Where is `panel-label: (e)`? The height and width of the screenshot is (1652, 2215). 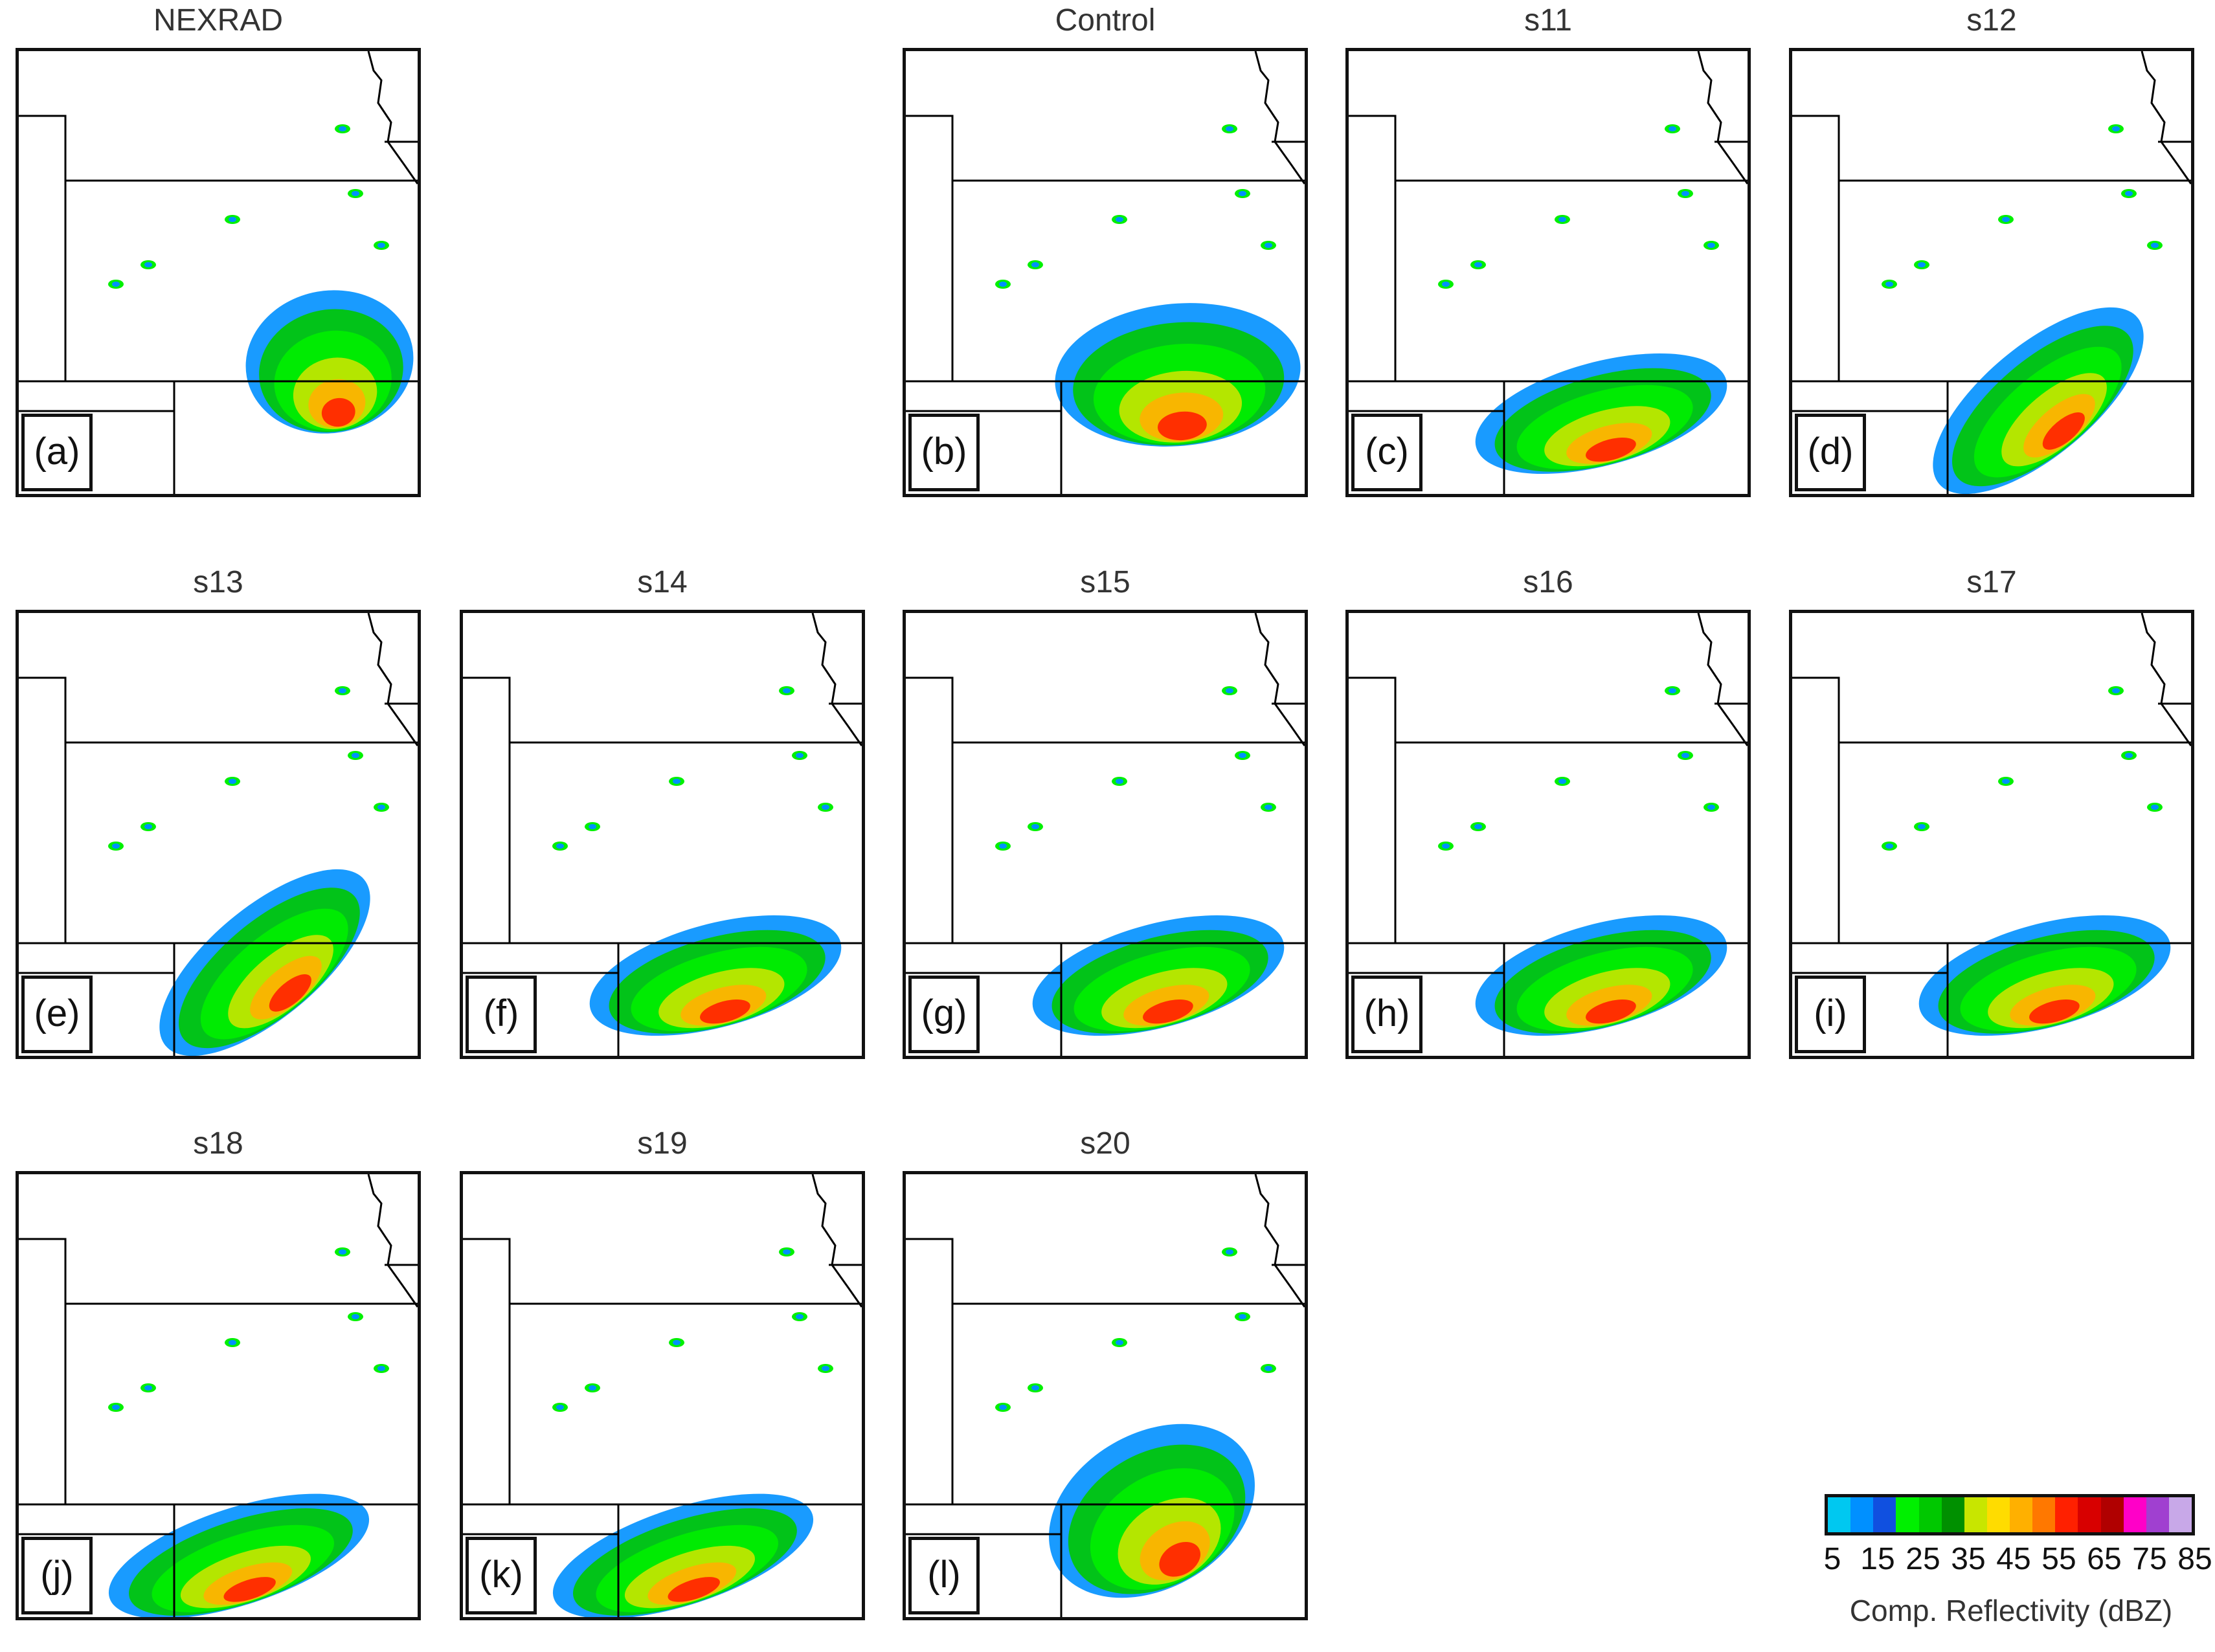 panel-label: (e) is located at coordinates (57, 1014).